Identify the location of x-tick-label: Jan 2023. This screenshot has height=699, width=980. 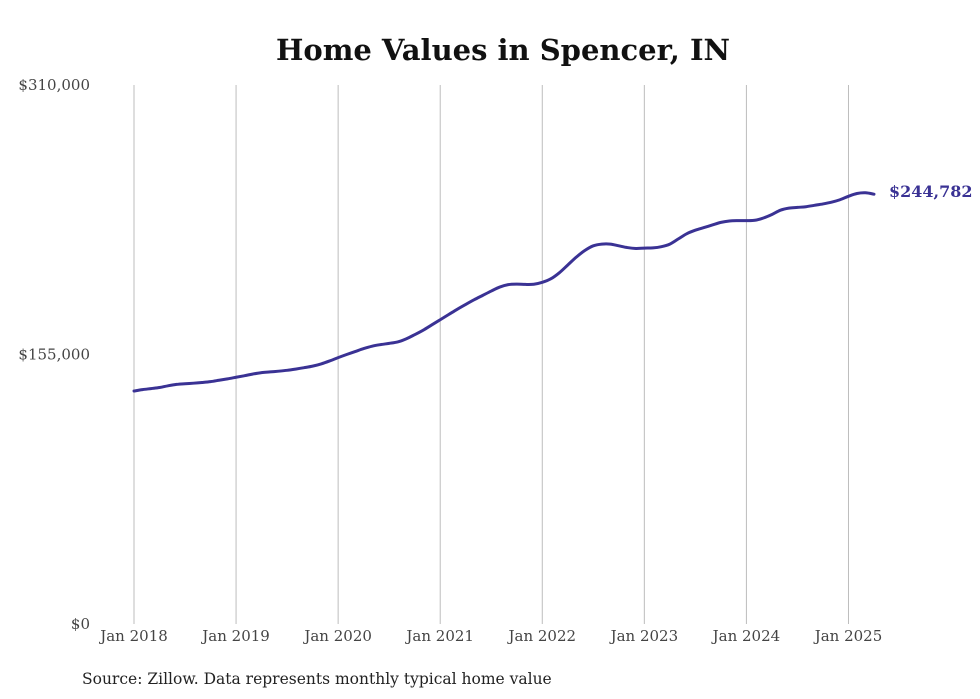
(644, 636).